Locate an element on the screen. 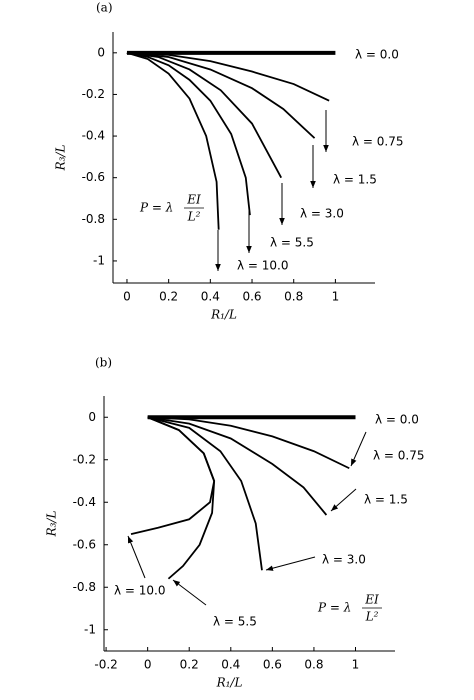  panel-label: (a) is located at coordinates (104, 8).